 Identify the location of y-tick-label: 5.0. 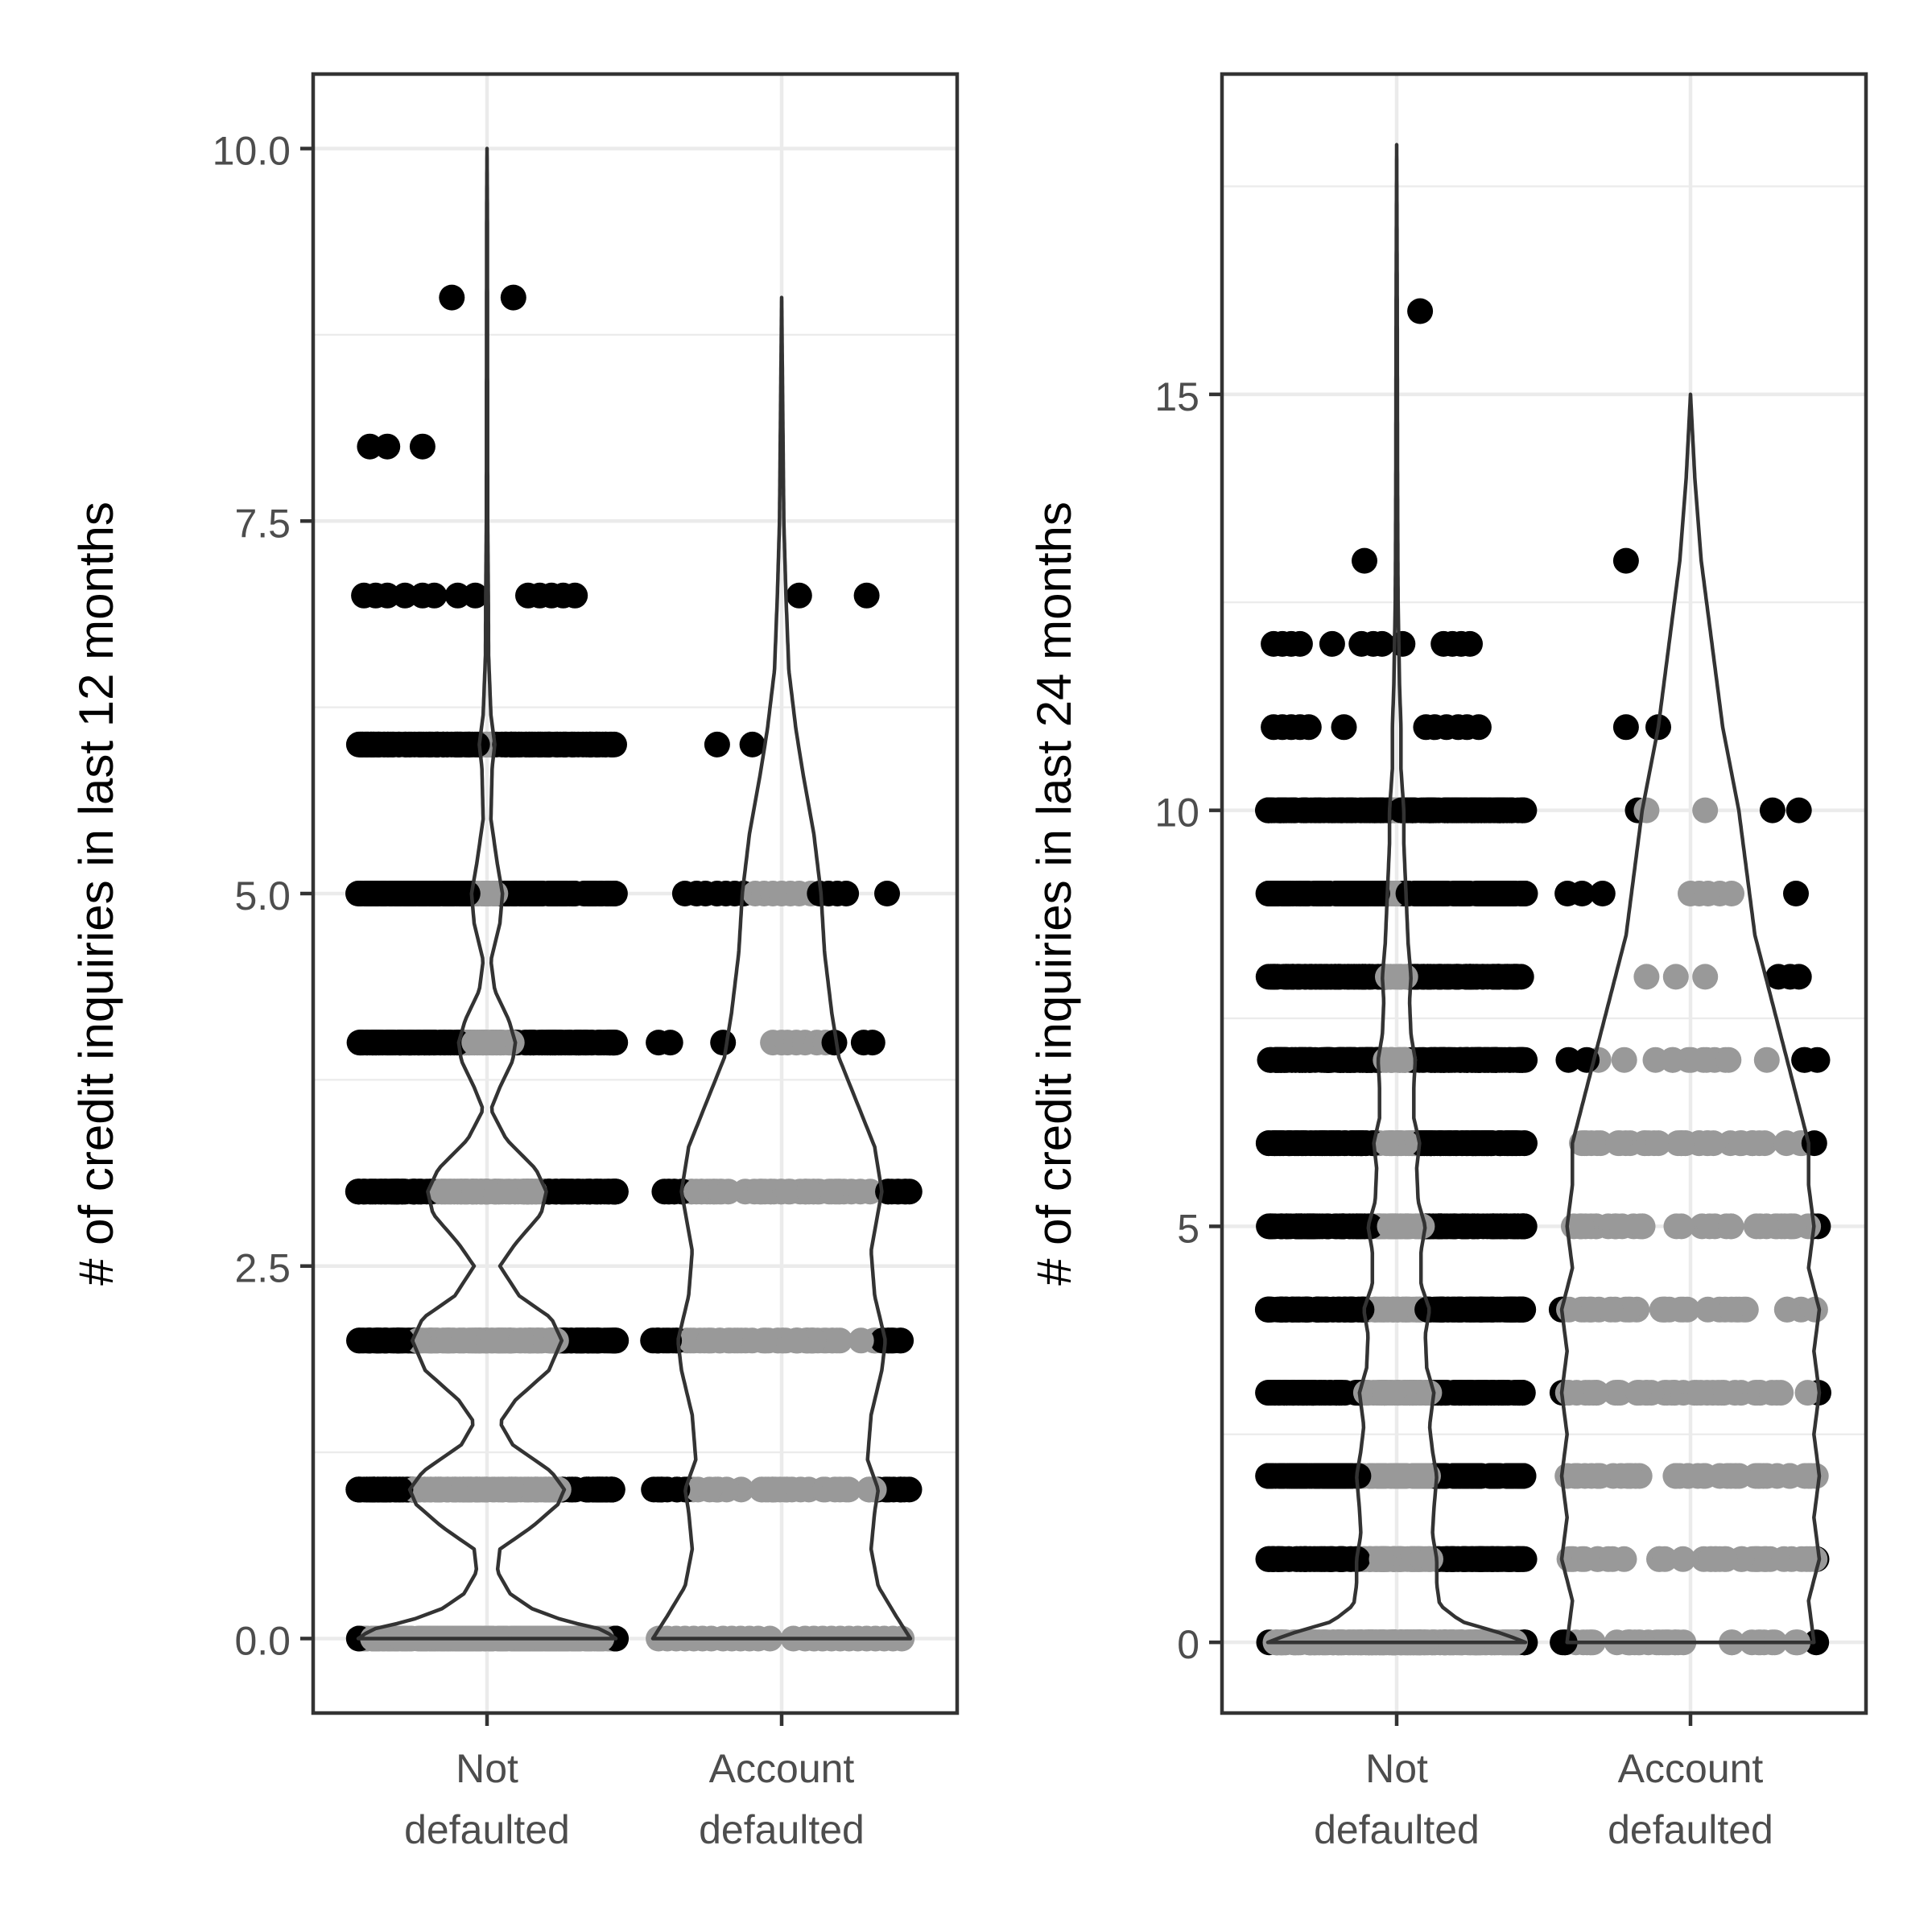
(262, 896).